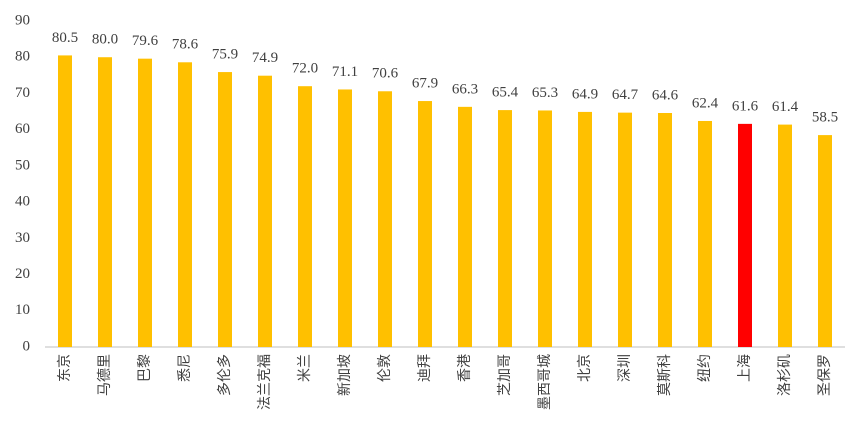  Describe the element at coordinates (22, 20) in the screenshot. I see `y-tick-label: 90` at that location.